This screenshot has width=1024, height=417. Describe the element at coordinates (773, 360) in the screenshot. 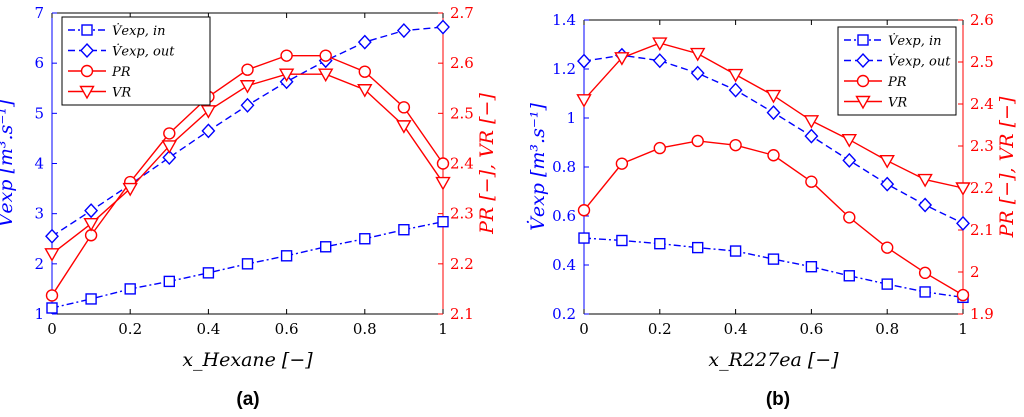

I see `x-axis-label: x_R227ea [−]` at that location.